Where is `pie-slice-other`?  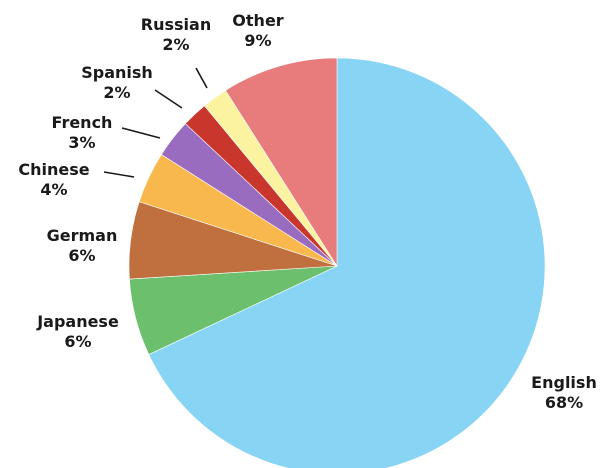
pie-slice-other is located at coordinates (281, 162).